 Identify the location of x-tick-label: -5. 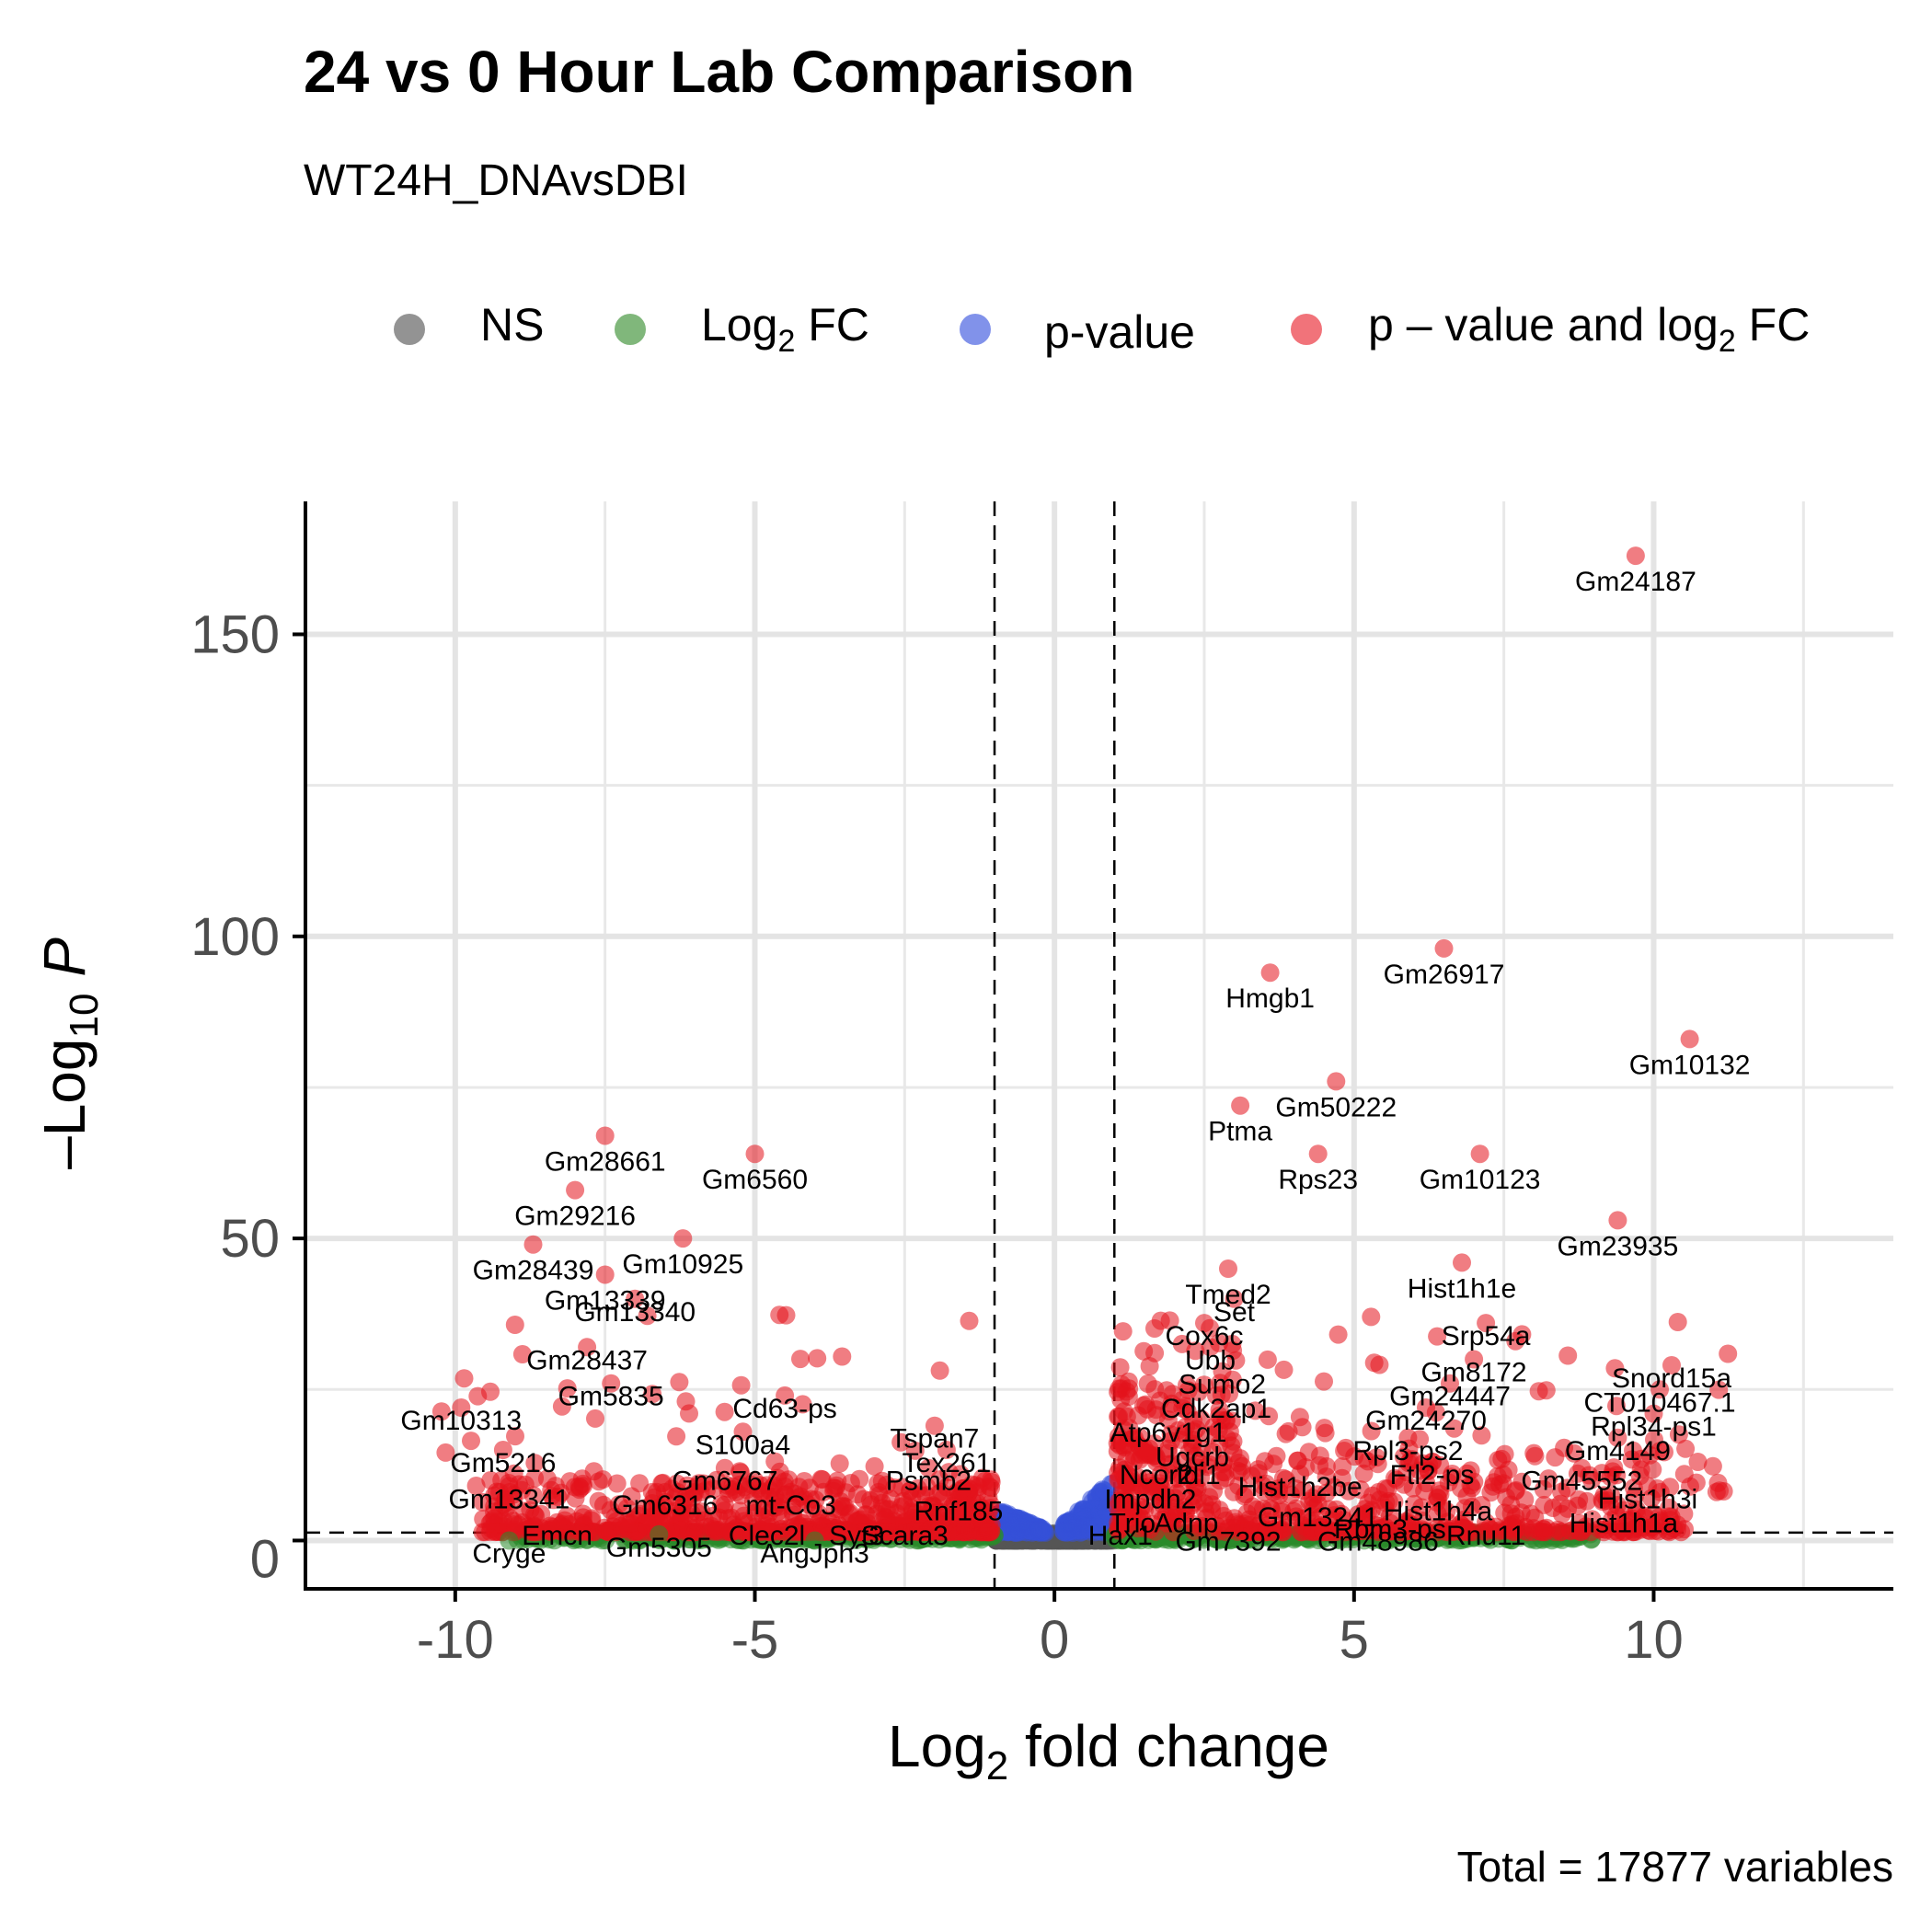
(755, 1640).